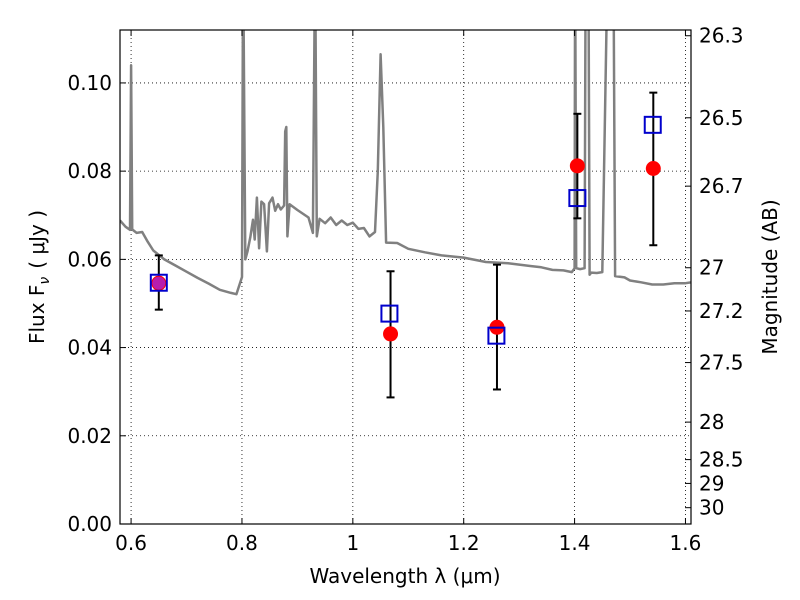  What do you see at coordinates (721, 311) in the screenshot?
I see `y2-tick-label: 27.2` at bounding box center [721, 311].